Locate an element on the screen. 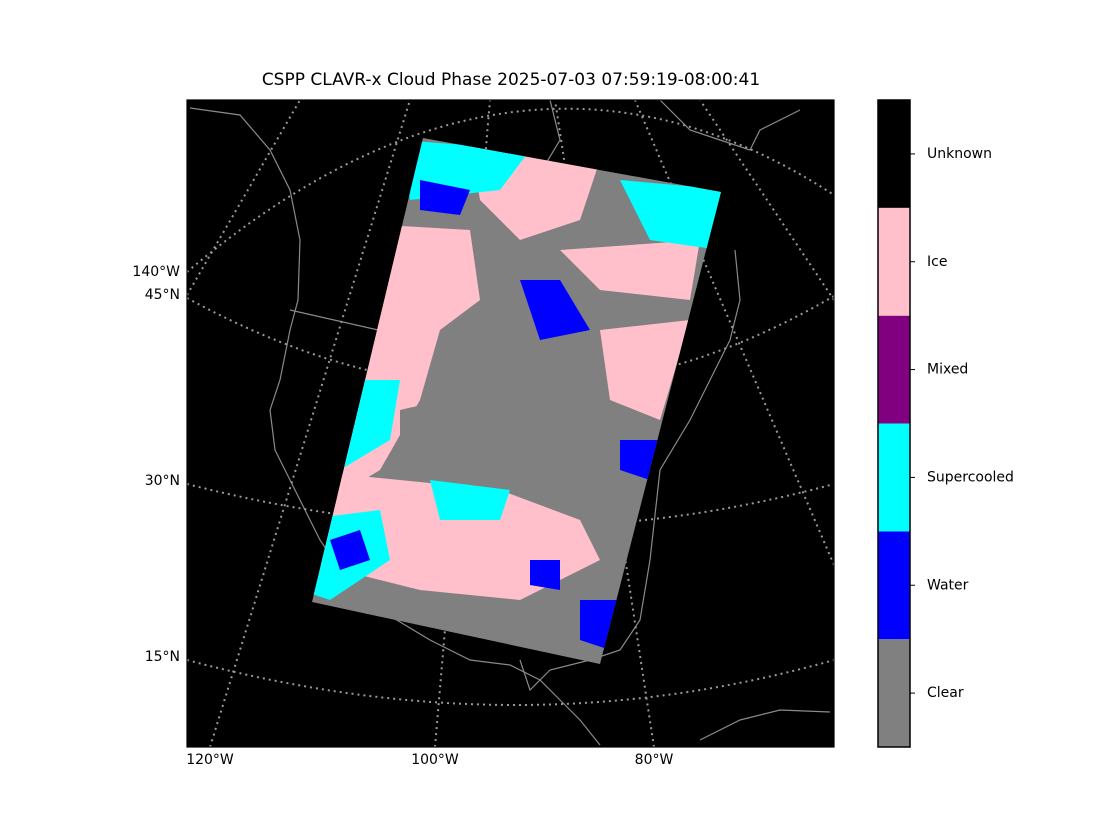  left-axis-label: 45°N is located at coordinates (162, 295).